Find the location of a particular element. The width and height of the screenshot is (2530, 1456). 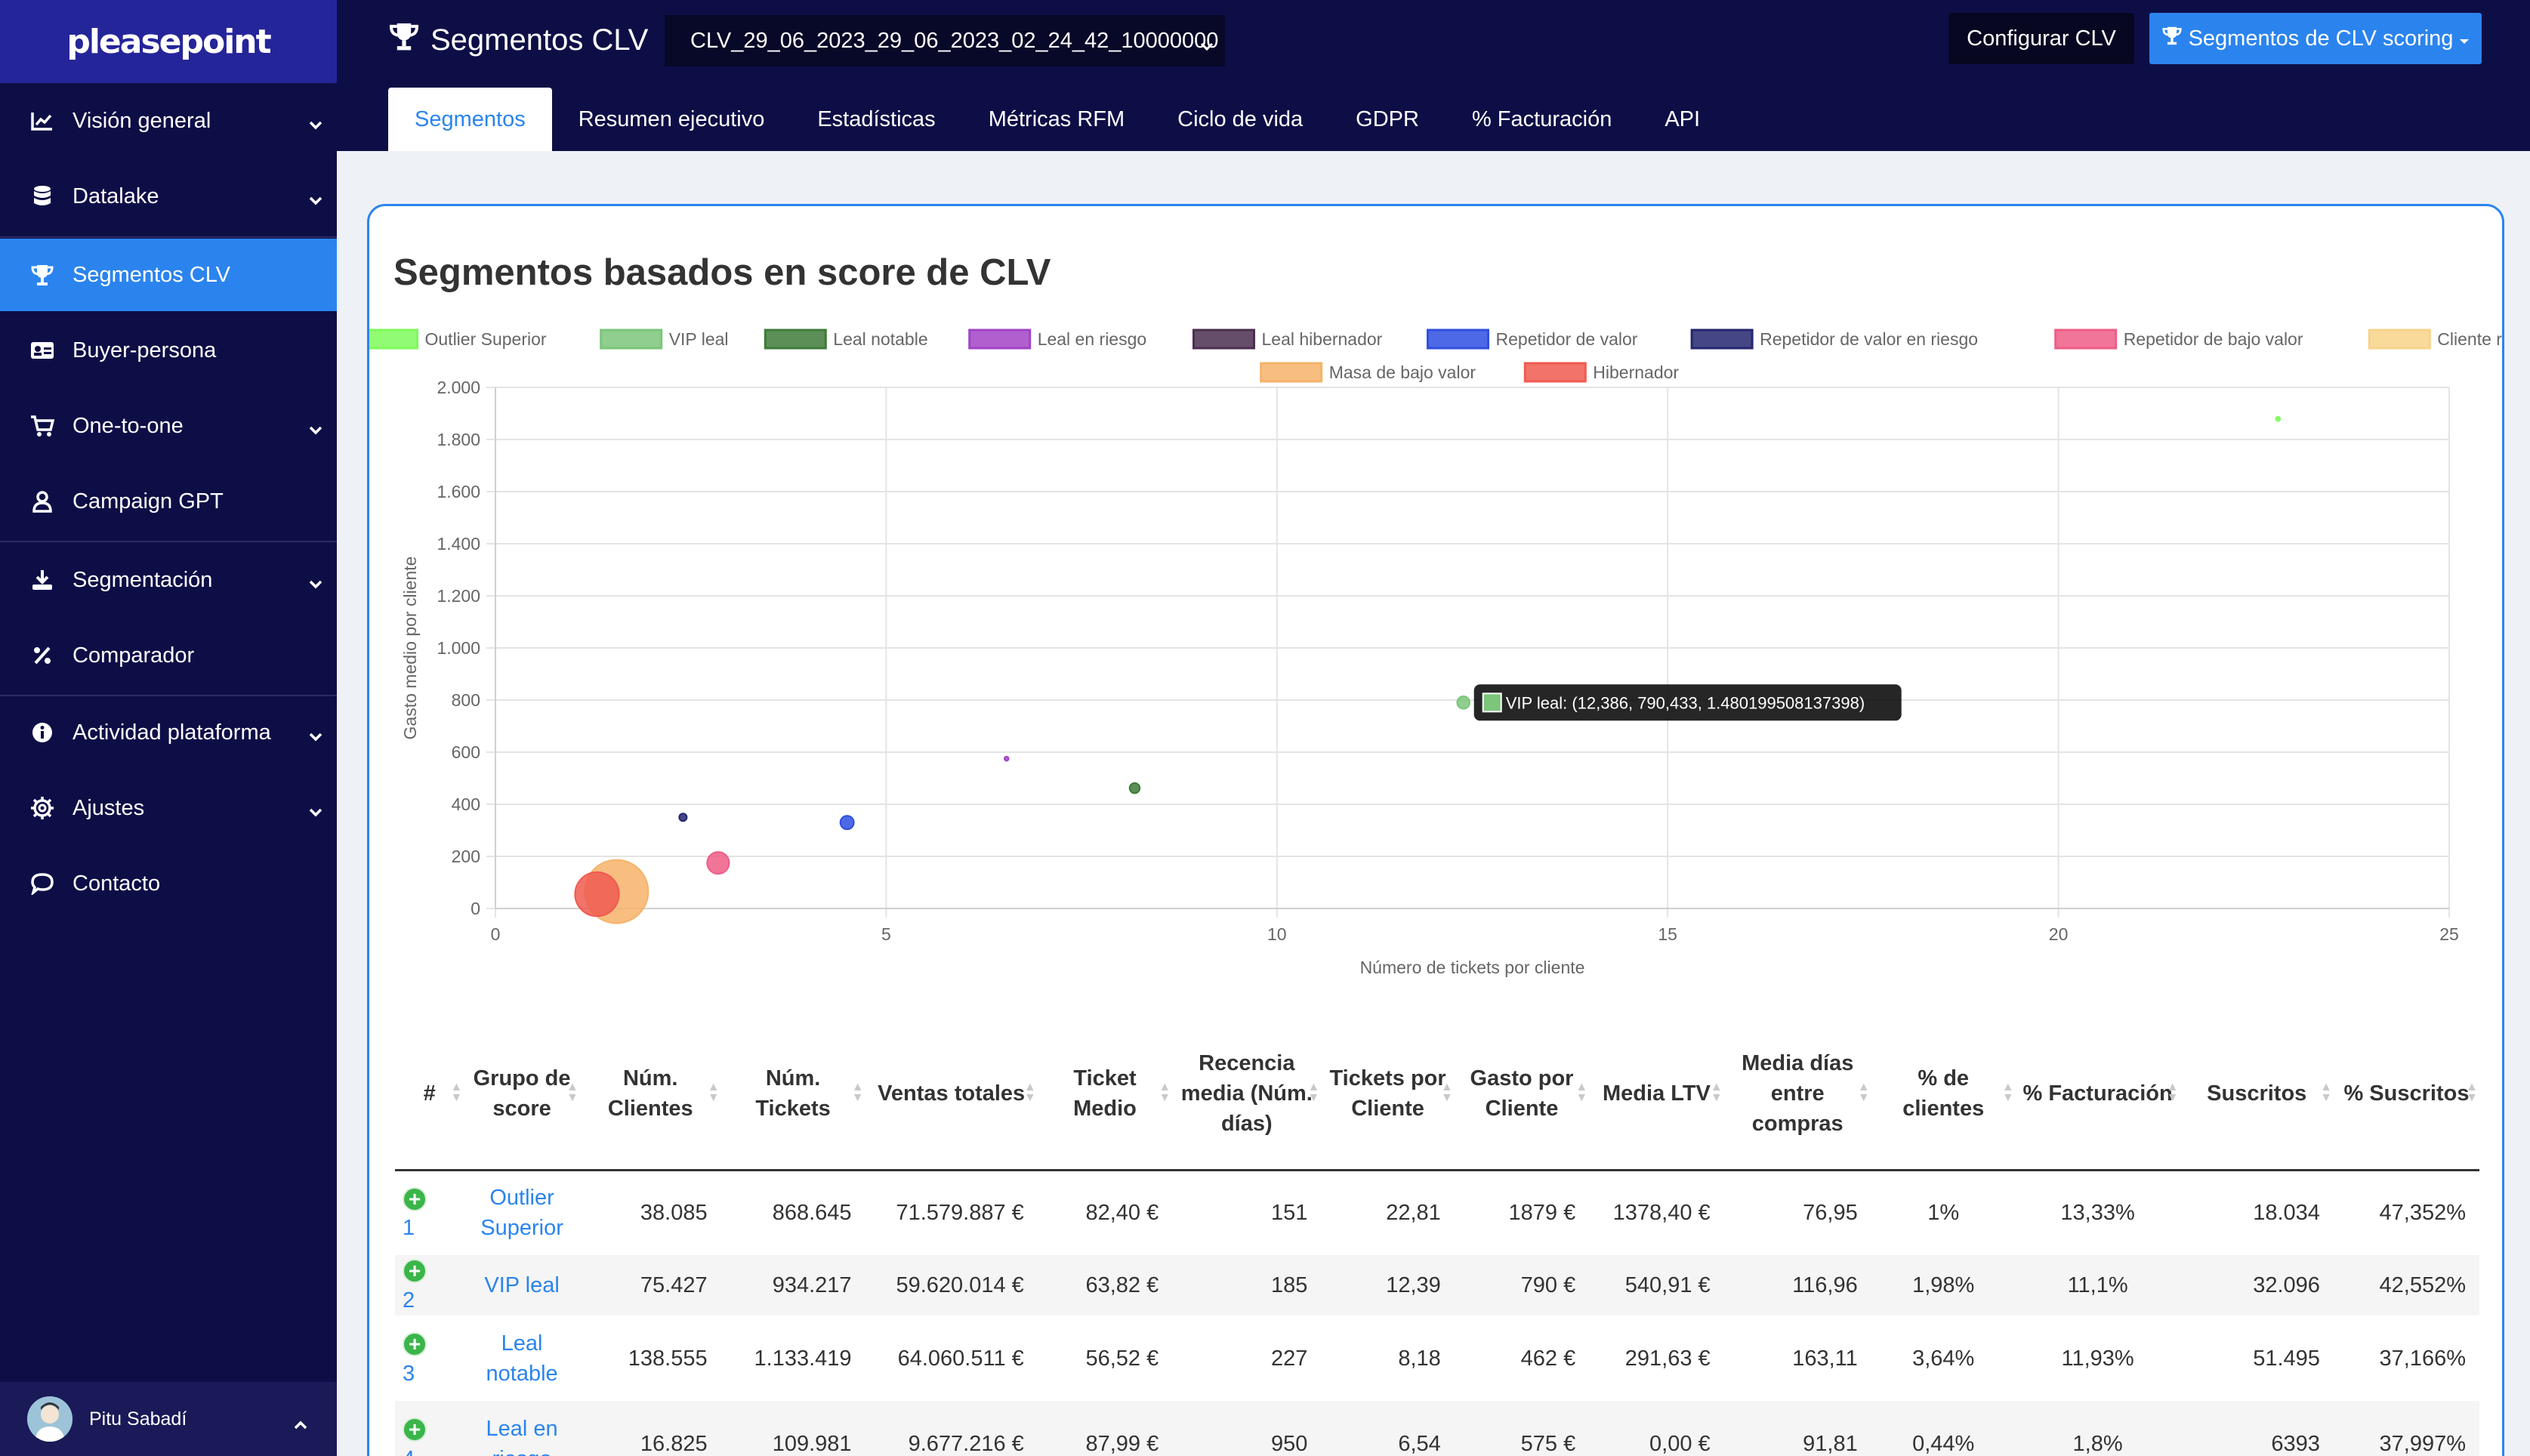

sidebar-item-comparador: Comparador is located at coordinates (168, 655).